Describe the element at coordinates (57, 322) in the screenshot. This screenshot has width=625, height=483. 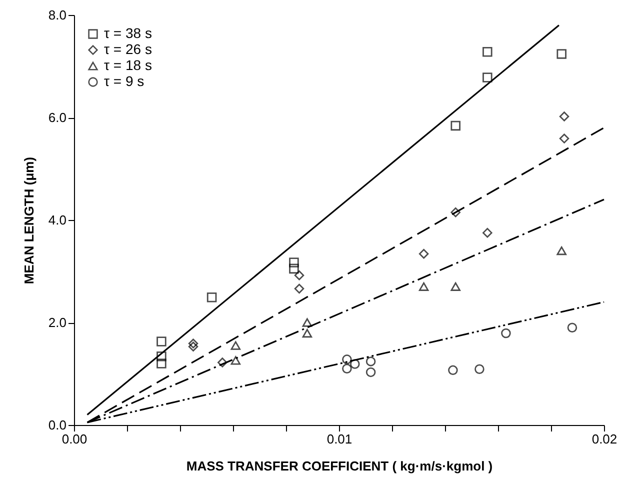
I see `y-tick-label: 2.0` at that location.